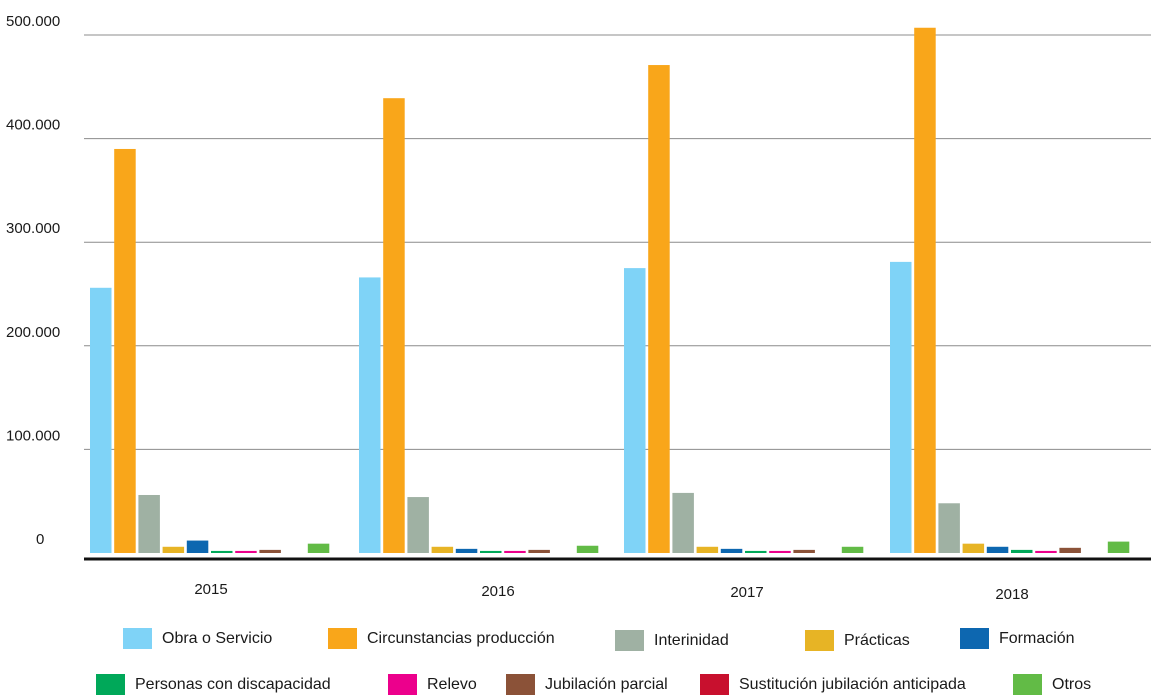  Describe the element at coordinates (394, 326) in the screenshot. I see `bar-circunstancias-producción-2016` at that location.